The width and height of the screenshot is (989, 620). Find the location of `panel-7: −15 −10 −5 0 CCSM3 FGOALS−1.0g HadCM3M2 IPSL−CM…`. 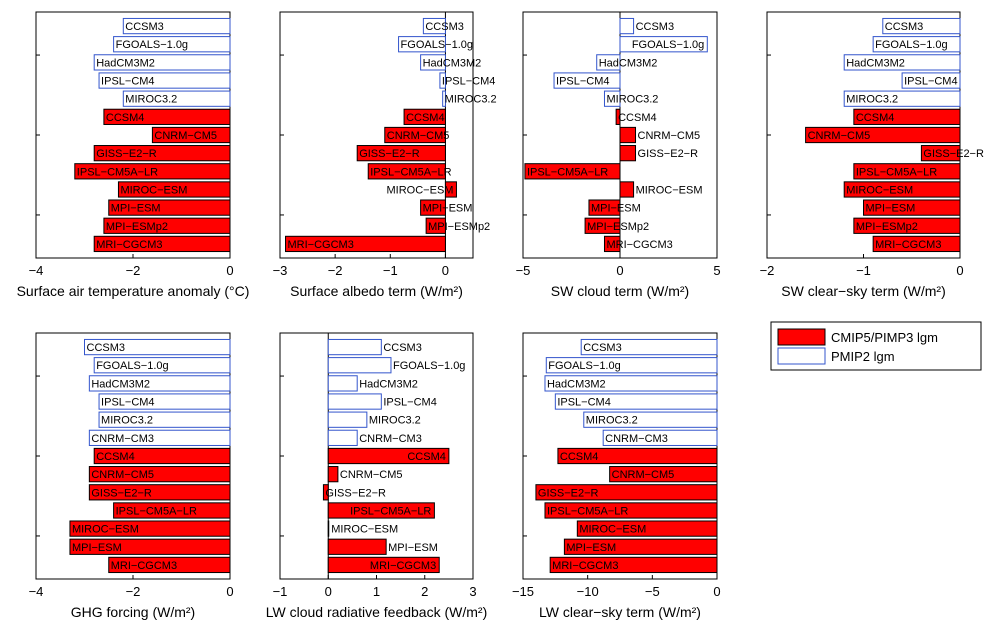

panel-7: −15 −10 −5 0 CCSM3 FGOALS−1.0g HadCM3M2 IPSL−CM… is located at coordinates (616, 476).